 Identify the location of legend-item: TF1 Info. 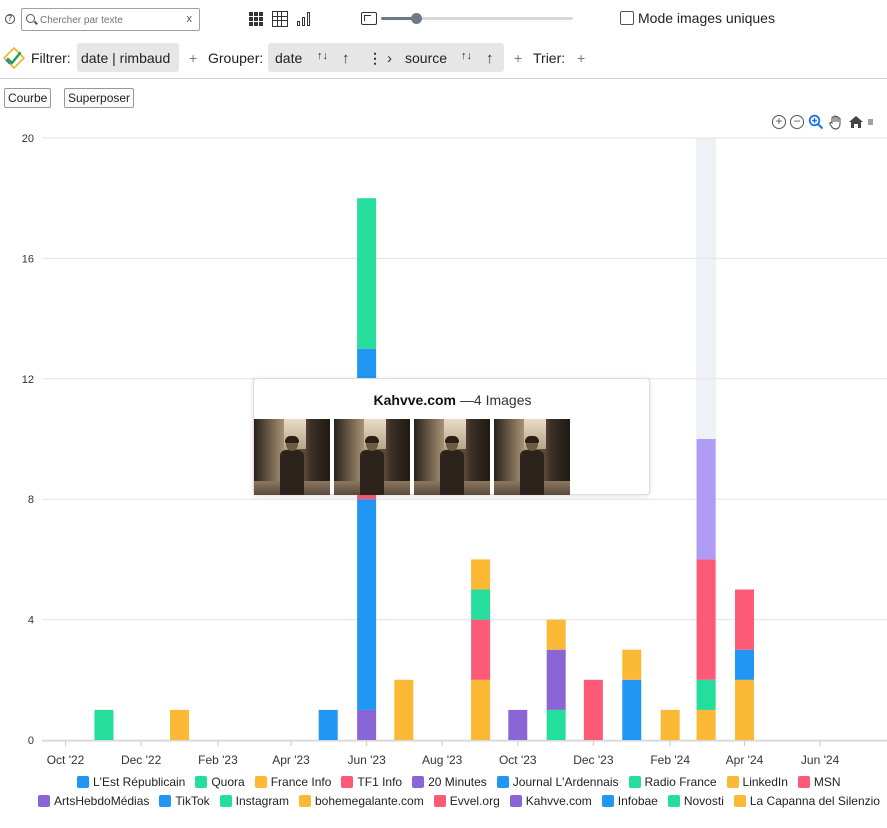
(371, 782).